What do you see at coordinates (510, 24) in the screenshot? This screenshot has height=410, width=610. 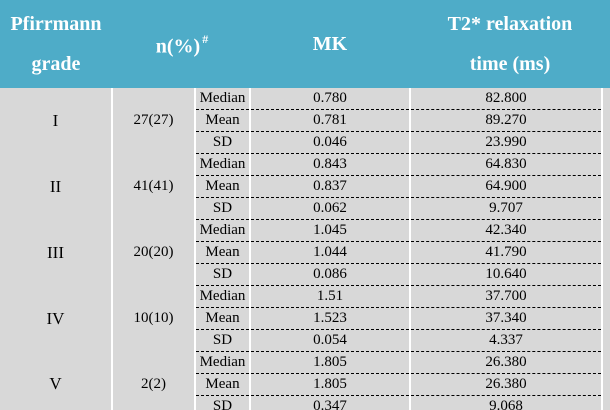 I see `header-t2-line1: T2* relaxation` at bounding box center [510, 24].